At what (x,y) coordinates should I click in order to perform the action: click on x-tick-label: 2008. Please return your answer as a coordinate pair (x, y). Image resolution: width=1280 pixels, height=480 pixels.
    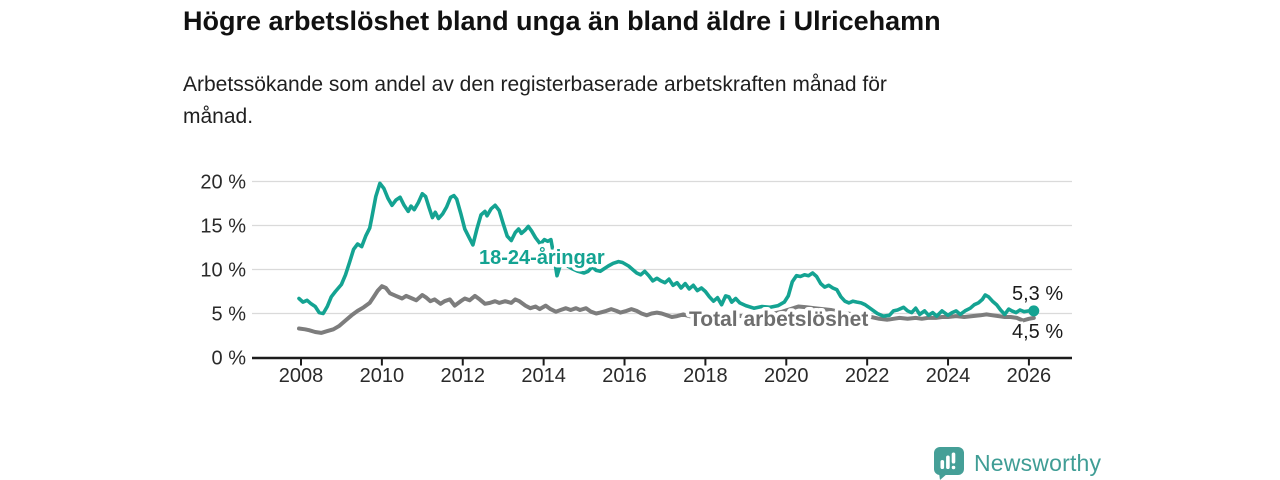
    Looking at the image, I should click on (301, 376).